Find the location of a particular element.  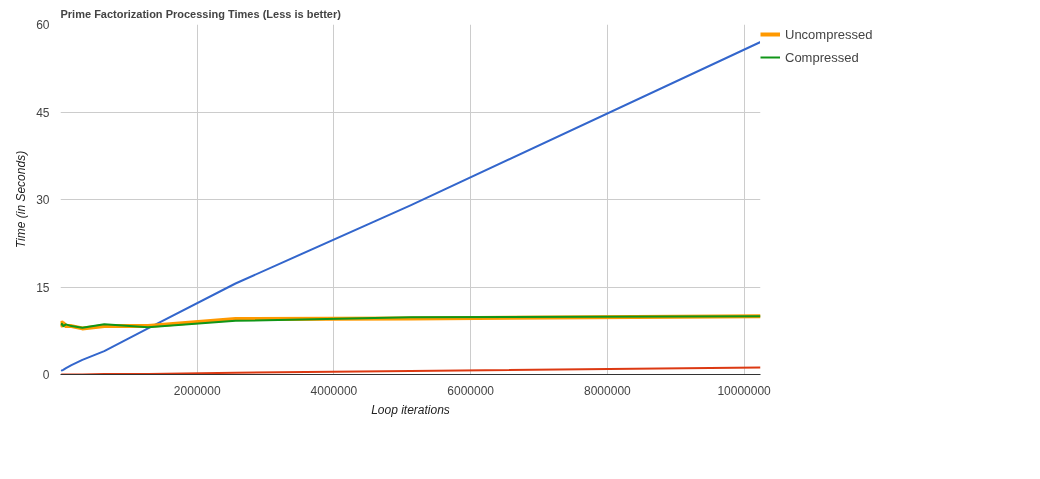

y-tick-label: 60 is located at coordinates (43, 25).